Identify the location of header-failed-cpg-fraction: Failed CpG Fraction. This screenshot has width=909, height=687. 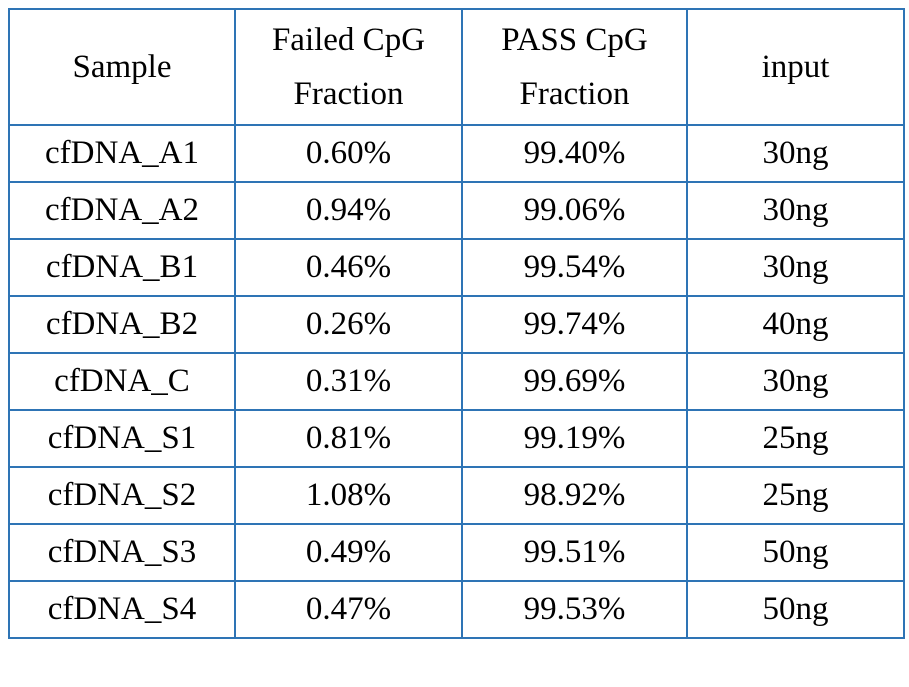
(348, 67).